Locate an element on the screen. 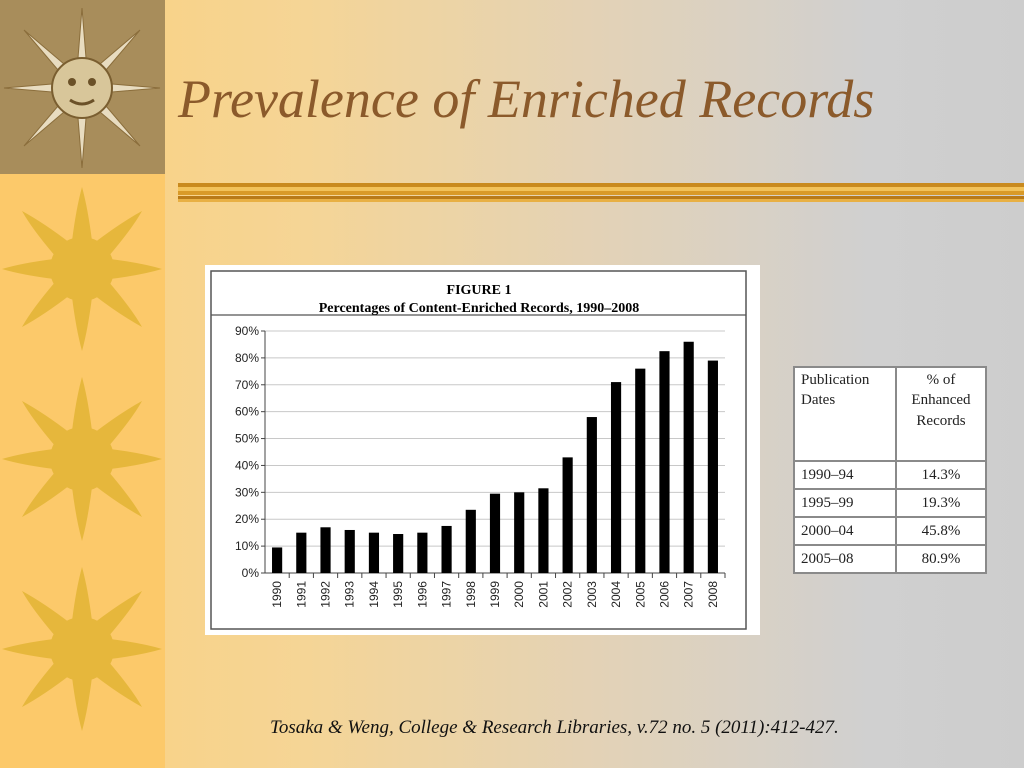 The width and height of the screenshot is (1024, 768). x-tick-label: 1997 is located at coordinates (447, 594).